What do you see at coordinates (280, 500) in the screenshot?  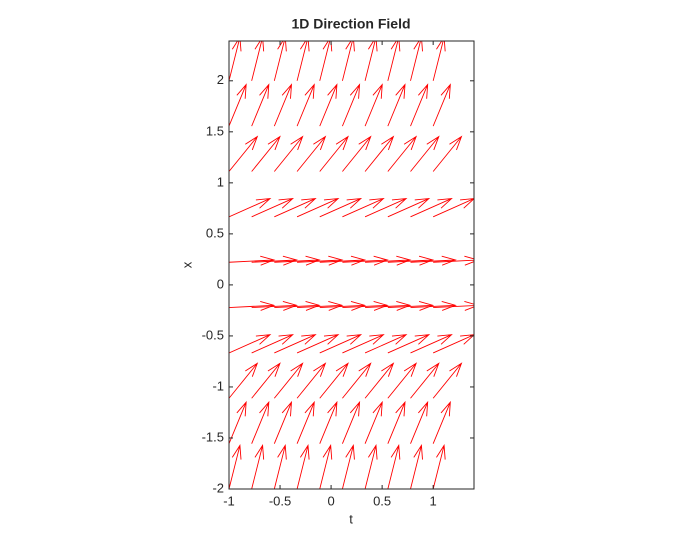 I see `x-tick-label: -0.5` at bounding box center [280, 500].